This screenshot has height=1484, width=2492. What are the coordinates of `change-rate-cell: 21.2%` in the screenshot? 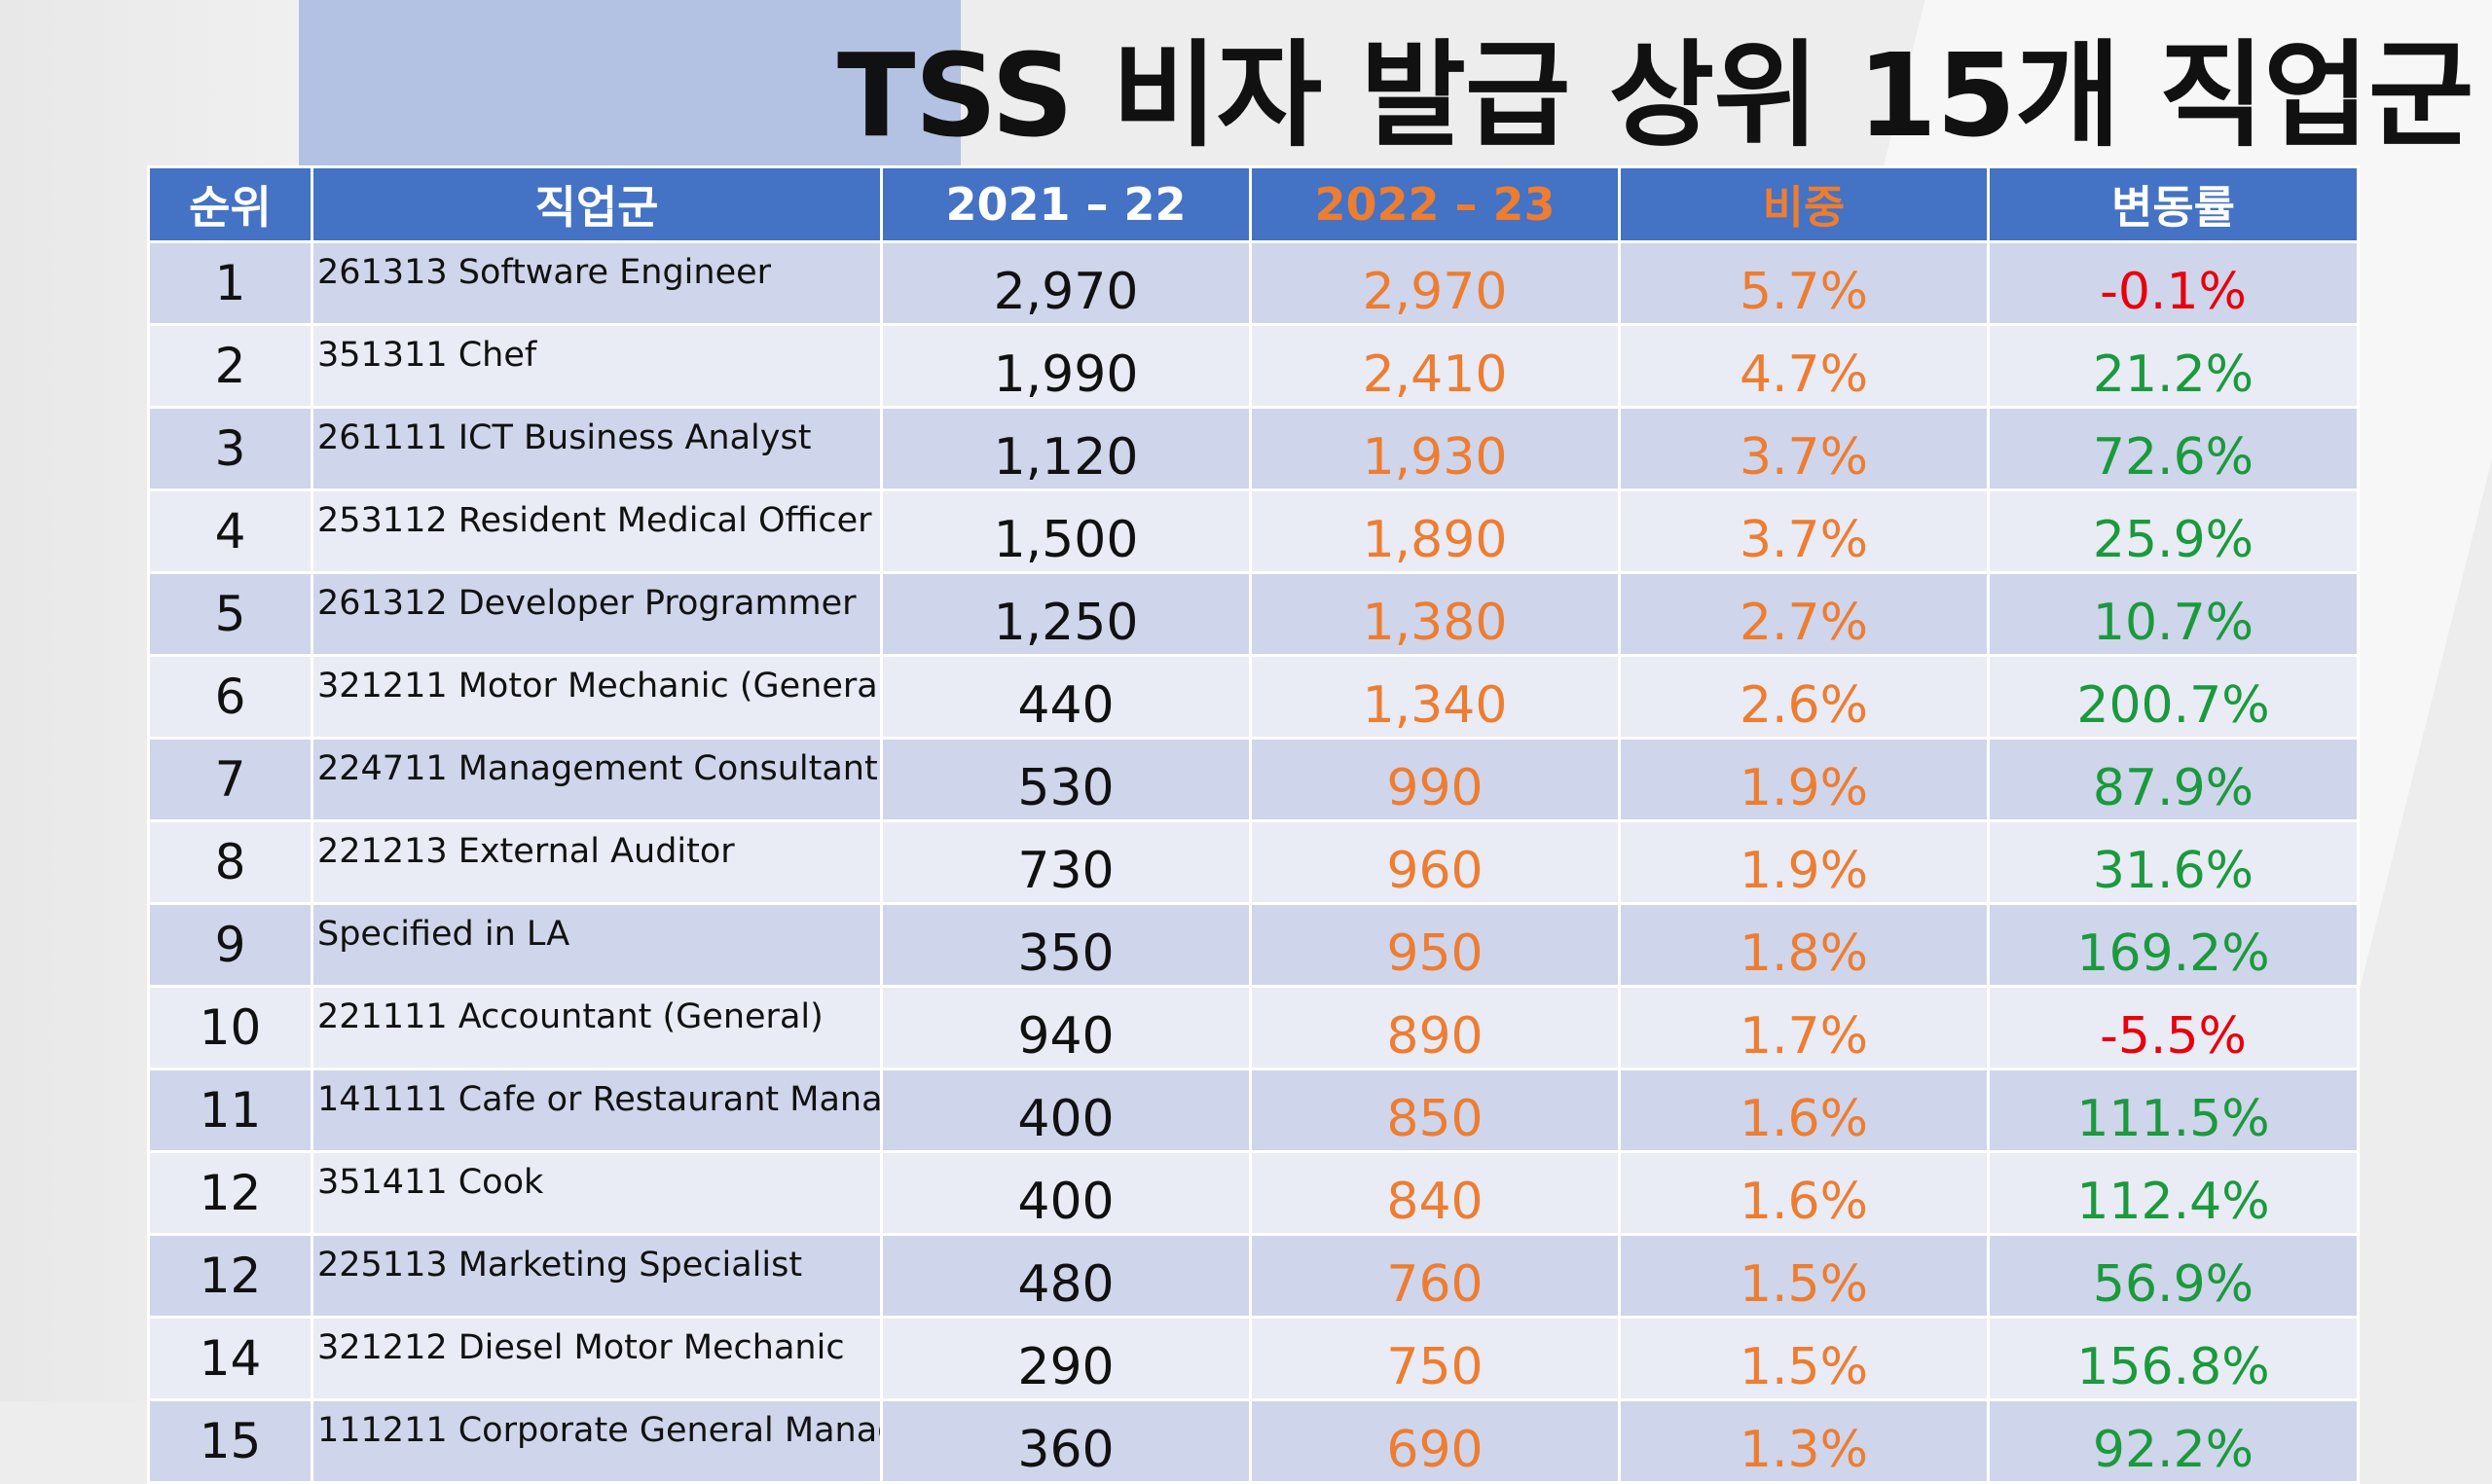 It's located at (2173, 366).